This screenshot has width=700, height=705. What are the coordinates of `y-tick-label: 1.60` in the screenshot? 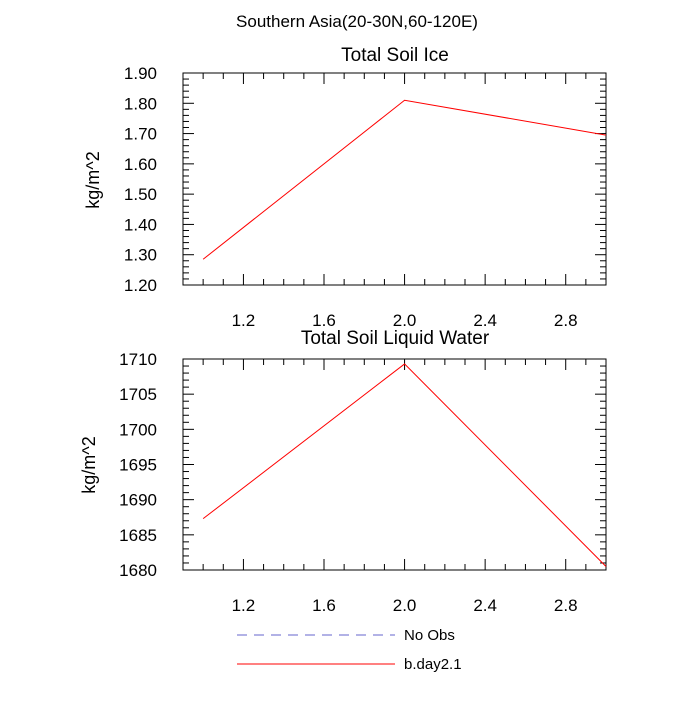 It's located at (140, 164).